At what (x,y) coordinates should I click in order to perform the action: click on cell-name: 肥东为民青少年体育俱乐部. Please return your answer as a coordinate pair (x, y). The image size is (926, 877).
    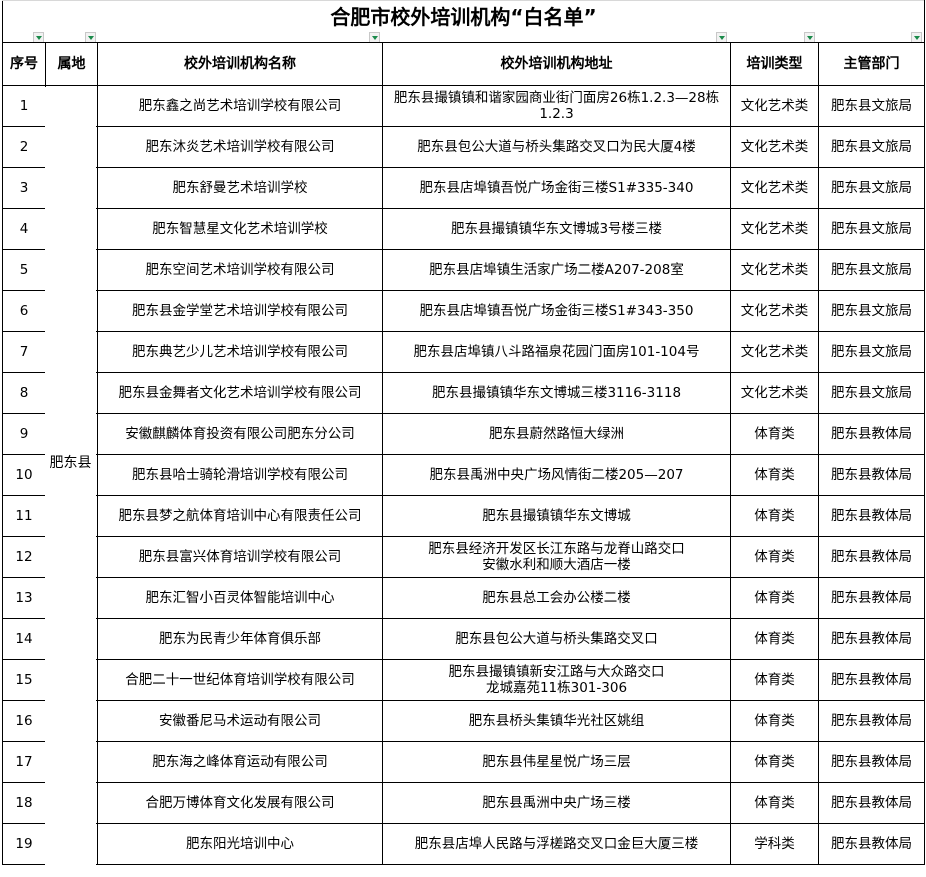
    Looking at the image, I should click on (240, 639).